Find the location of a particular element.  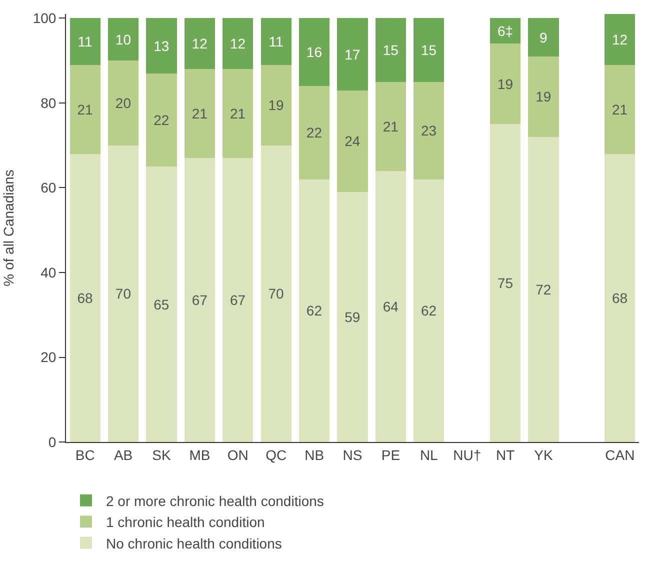

data-label: 72 is located at coordinates (544, 289).